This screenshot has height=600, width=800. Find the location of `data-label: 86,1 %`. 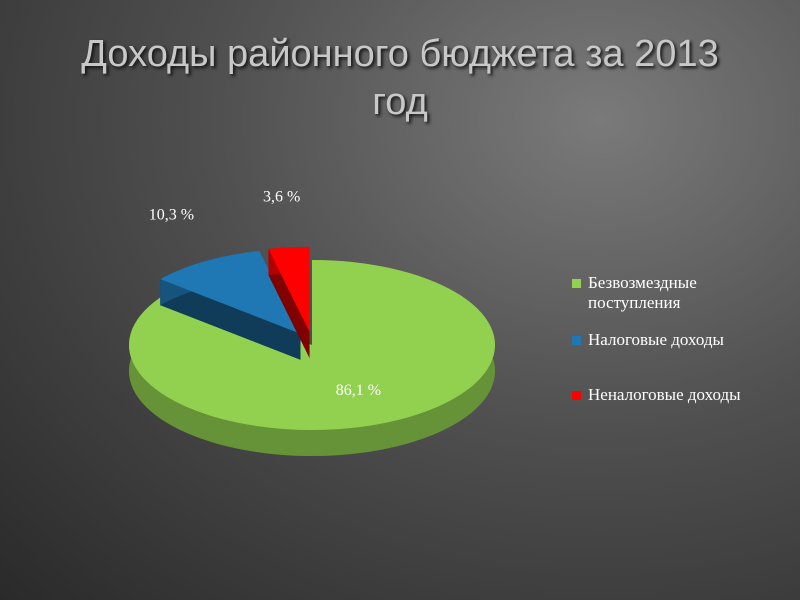

data-label: 86,1 % is located at coordinates (358, 390).